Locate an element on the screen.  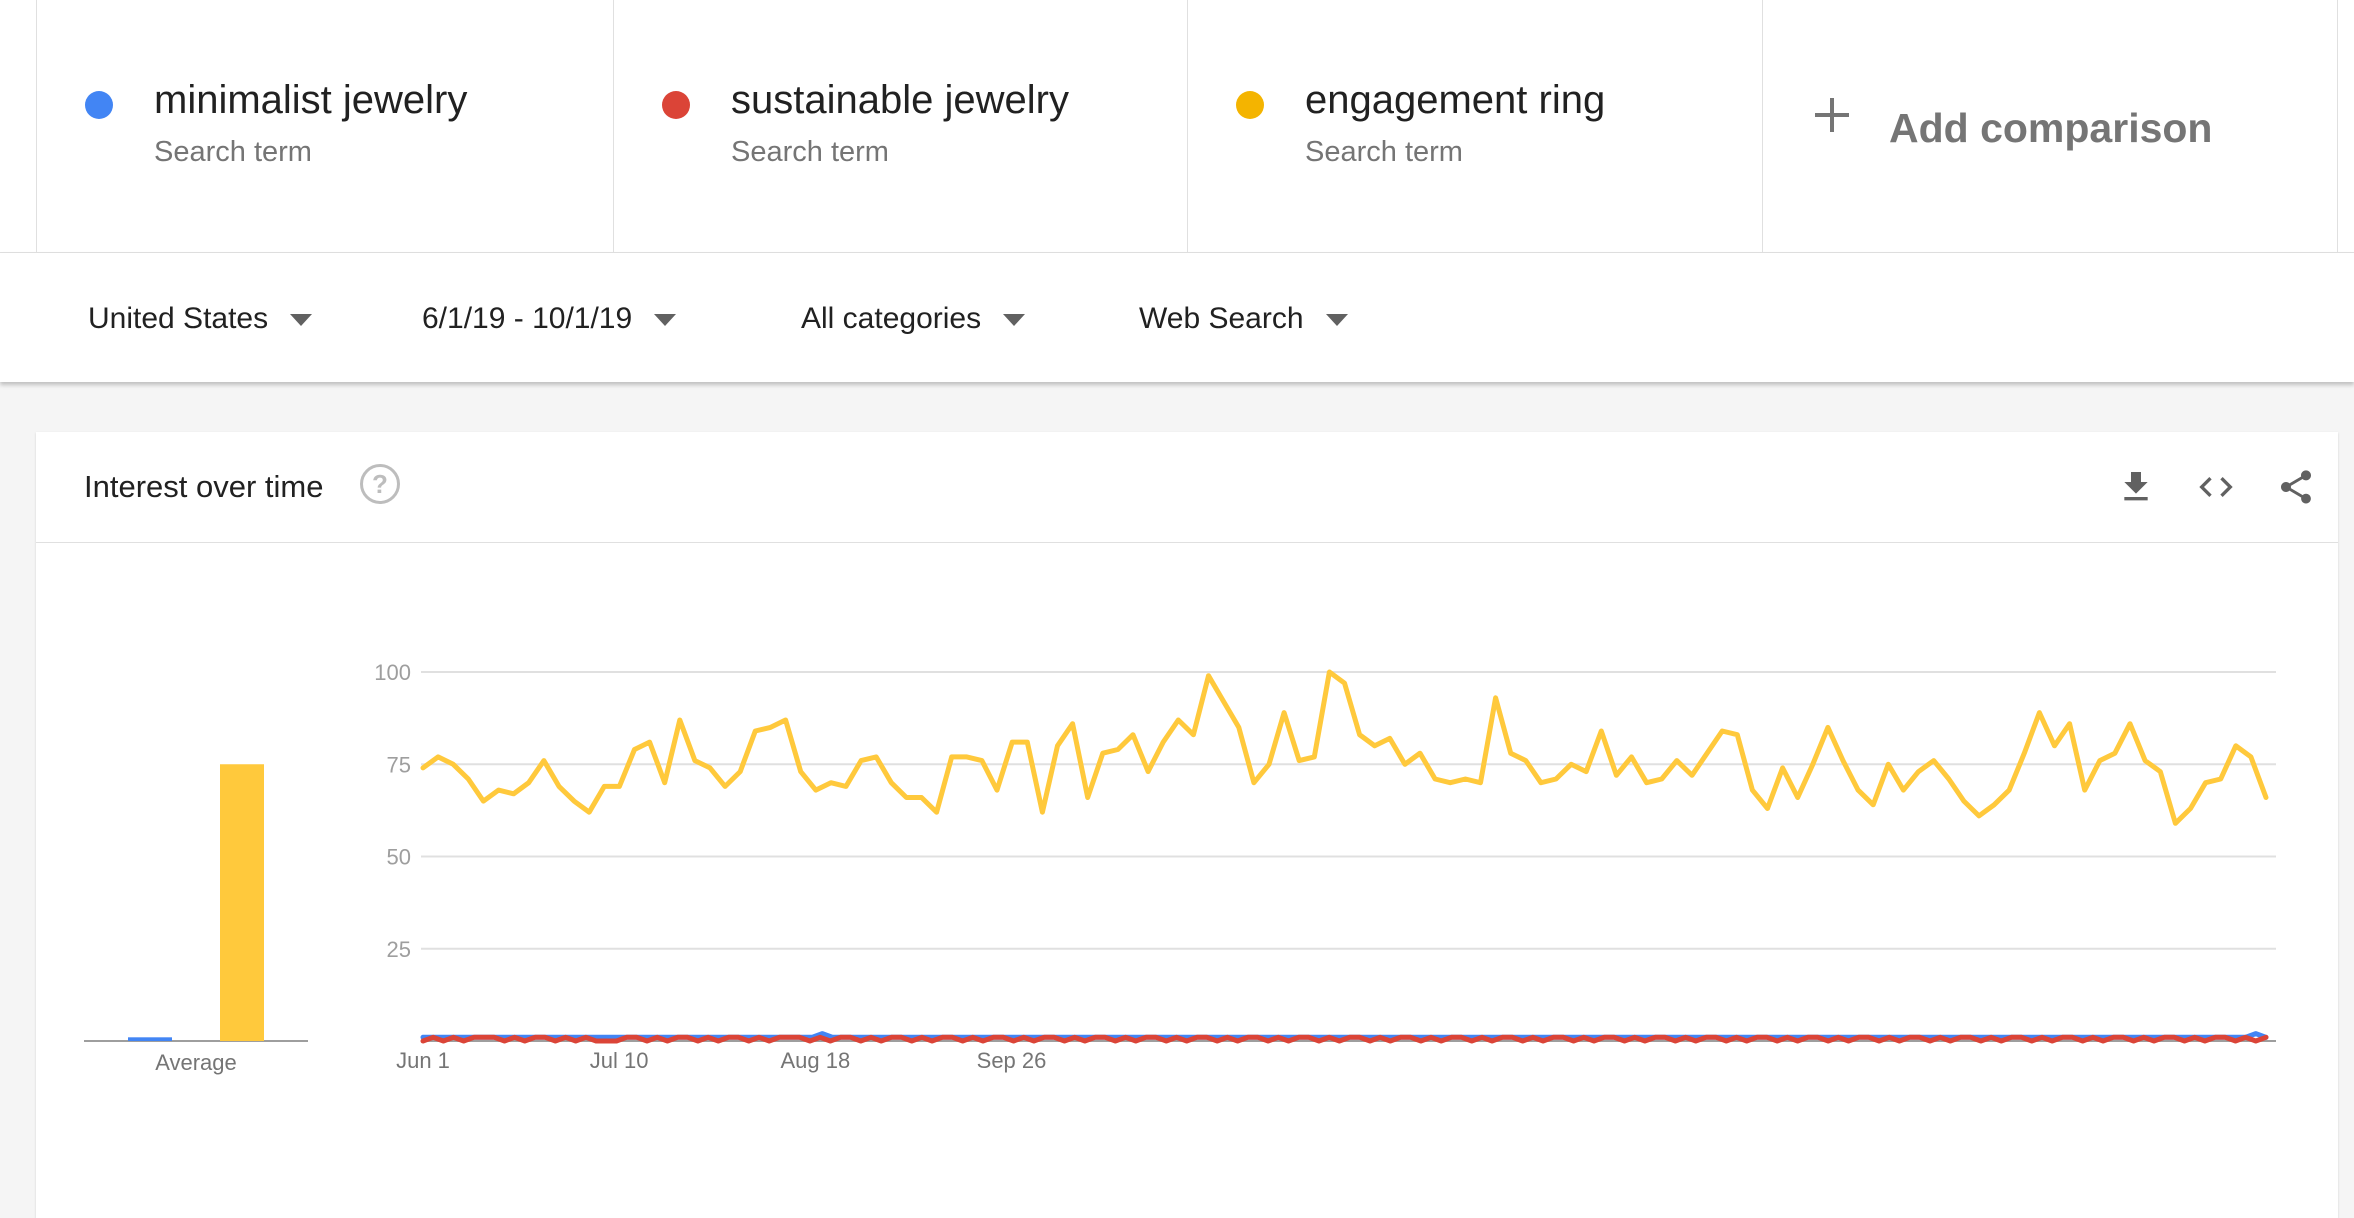
x-tick-label: Jul 10 is located at coordinates (619, 1060).